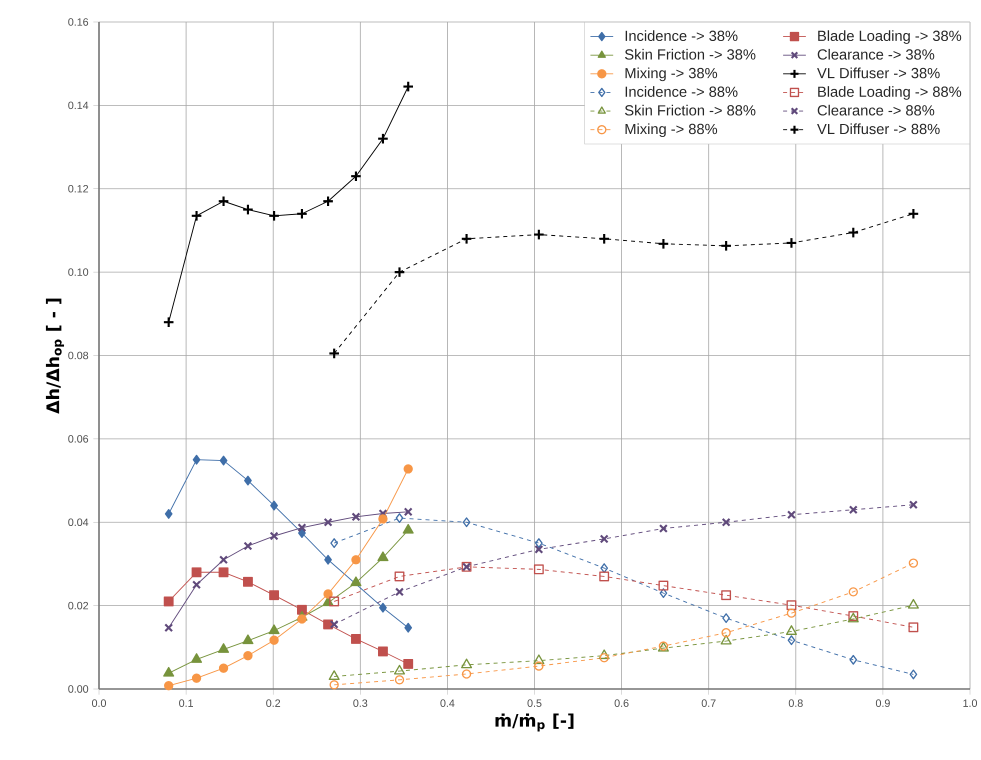  I want to click on y-tick-label: 0.14, so click(78, 106).